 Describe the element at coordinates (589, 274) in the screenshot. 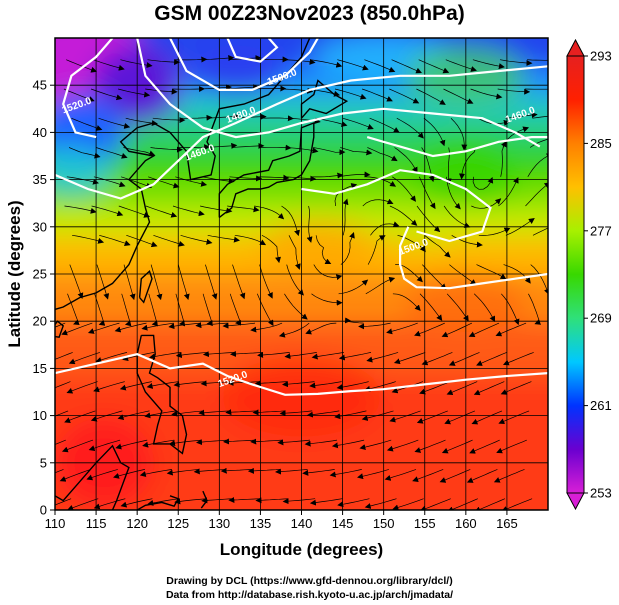

I see `colorbar: 253 261 269 277 285 293` at that location.